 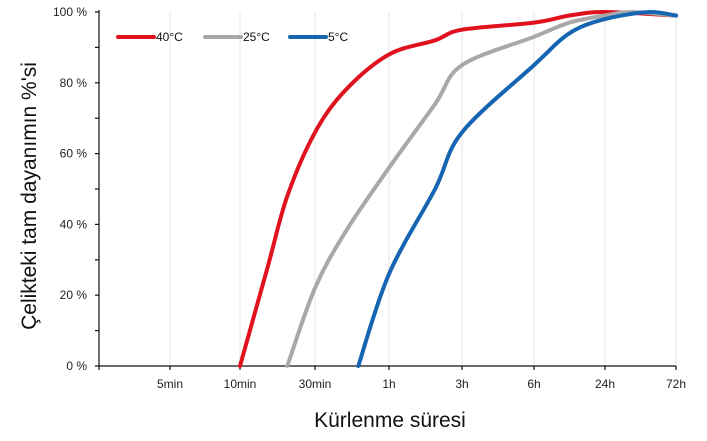 What do you see at coordinates (605, 384) in the screenshot?
I see `x-tick-label: 24h` at bounding box center [605, 384].